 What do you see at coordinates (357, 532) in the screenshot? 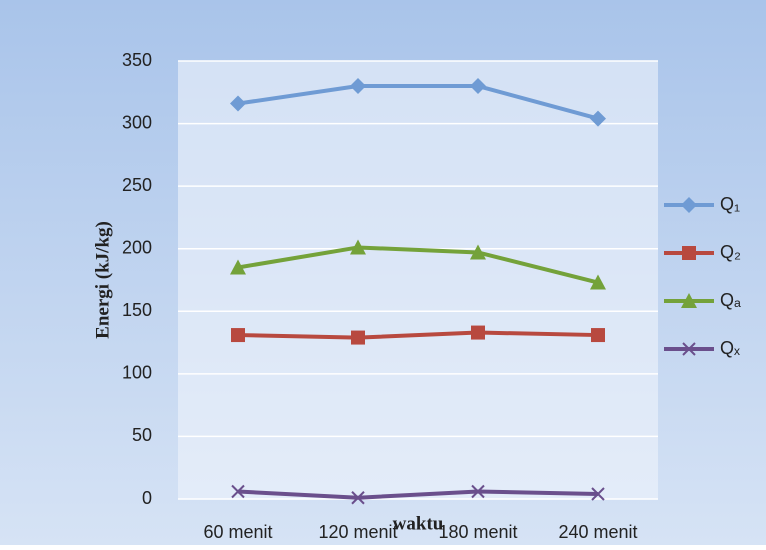
I see `x-tick-label: 120 menit` at bounding box center [357, 532].